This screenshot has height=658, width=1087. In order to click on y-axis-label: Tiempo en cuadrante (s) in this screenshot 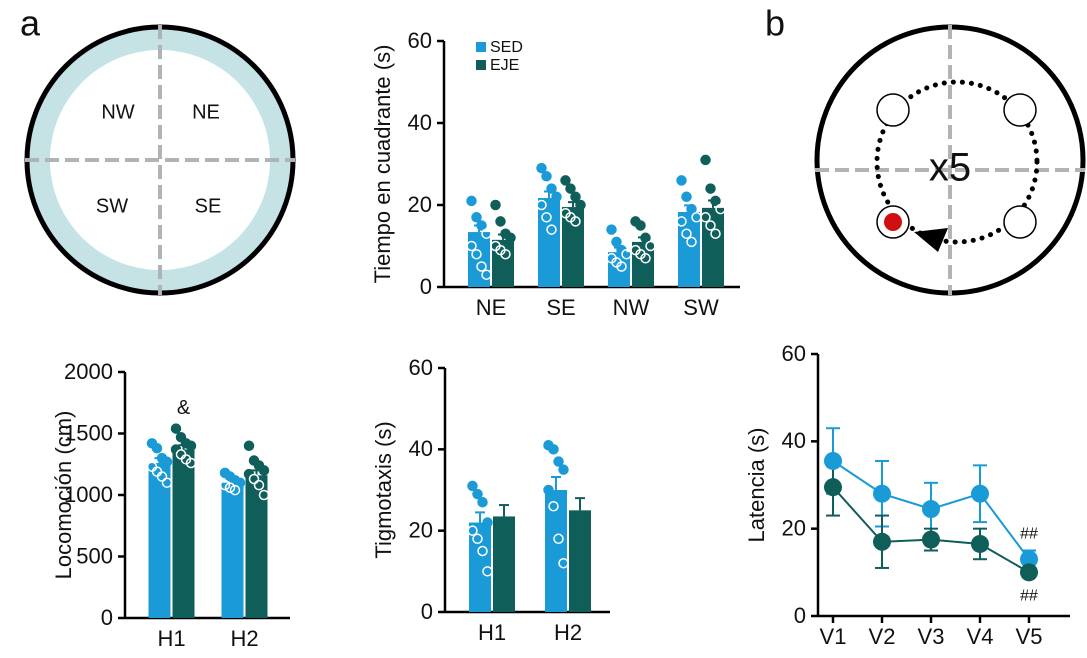, I will do `click(382, 164)`.